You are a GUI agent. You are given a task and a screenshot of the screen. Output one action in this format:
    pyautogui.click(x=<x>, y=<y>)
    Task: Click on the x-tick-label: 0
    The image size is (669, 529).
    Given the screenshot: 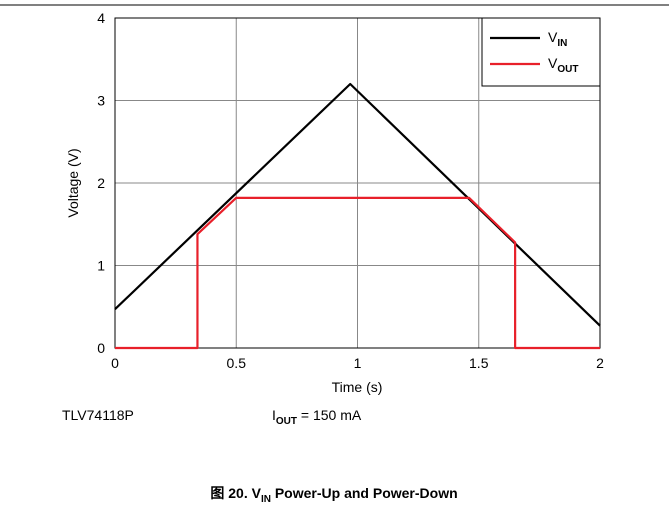 What is the action you would take?
    pyautogui.click(x=115, y=363)
    